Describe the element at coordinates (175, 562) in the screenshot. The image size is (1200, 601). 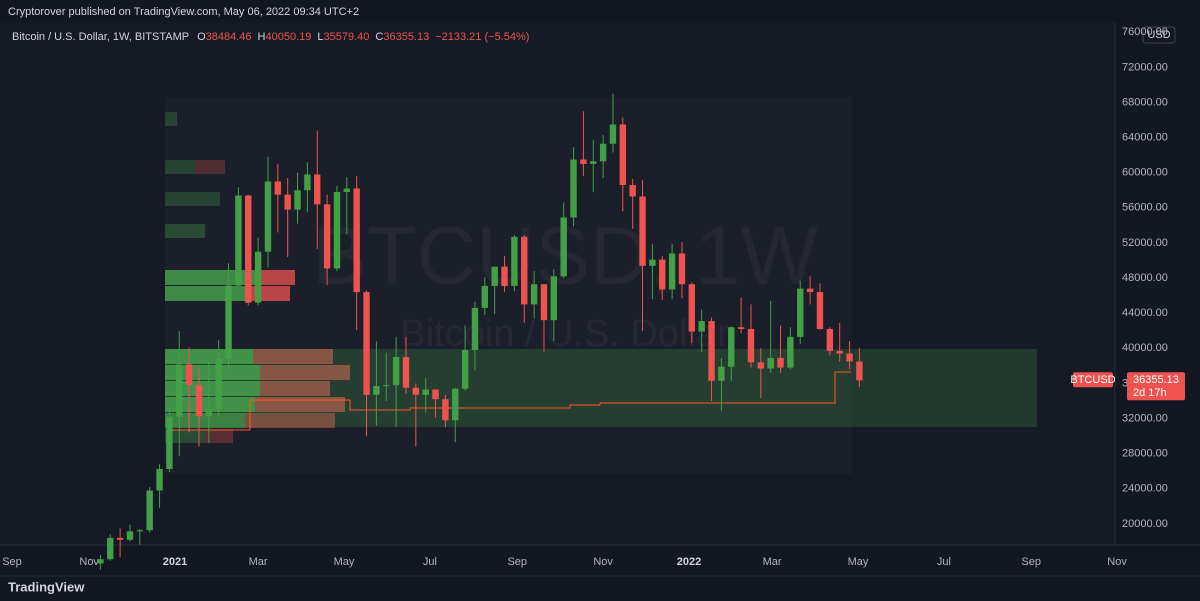
I see `x-tick-label: 2021` at that location.